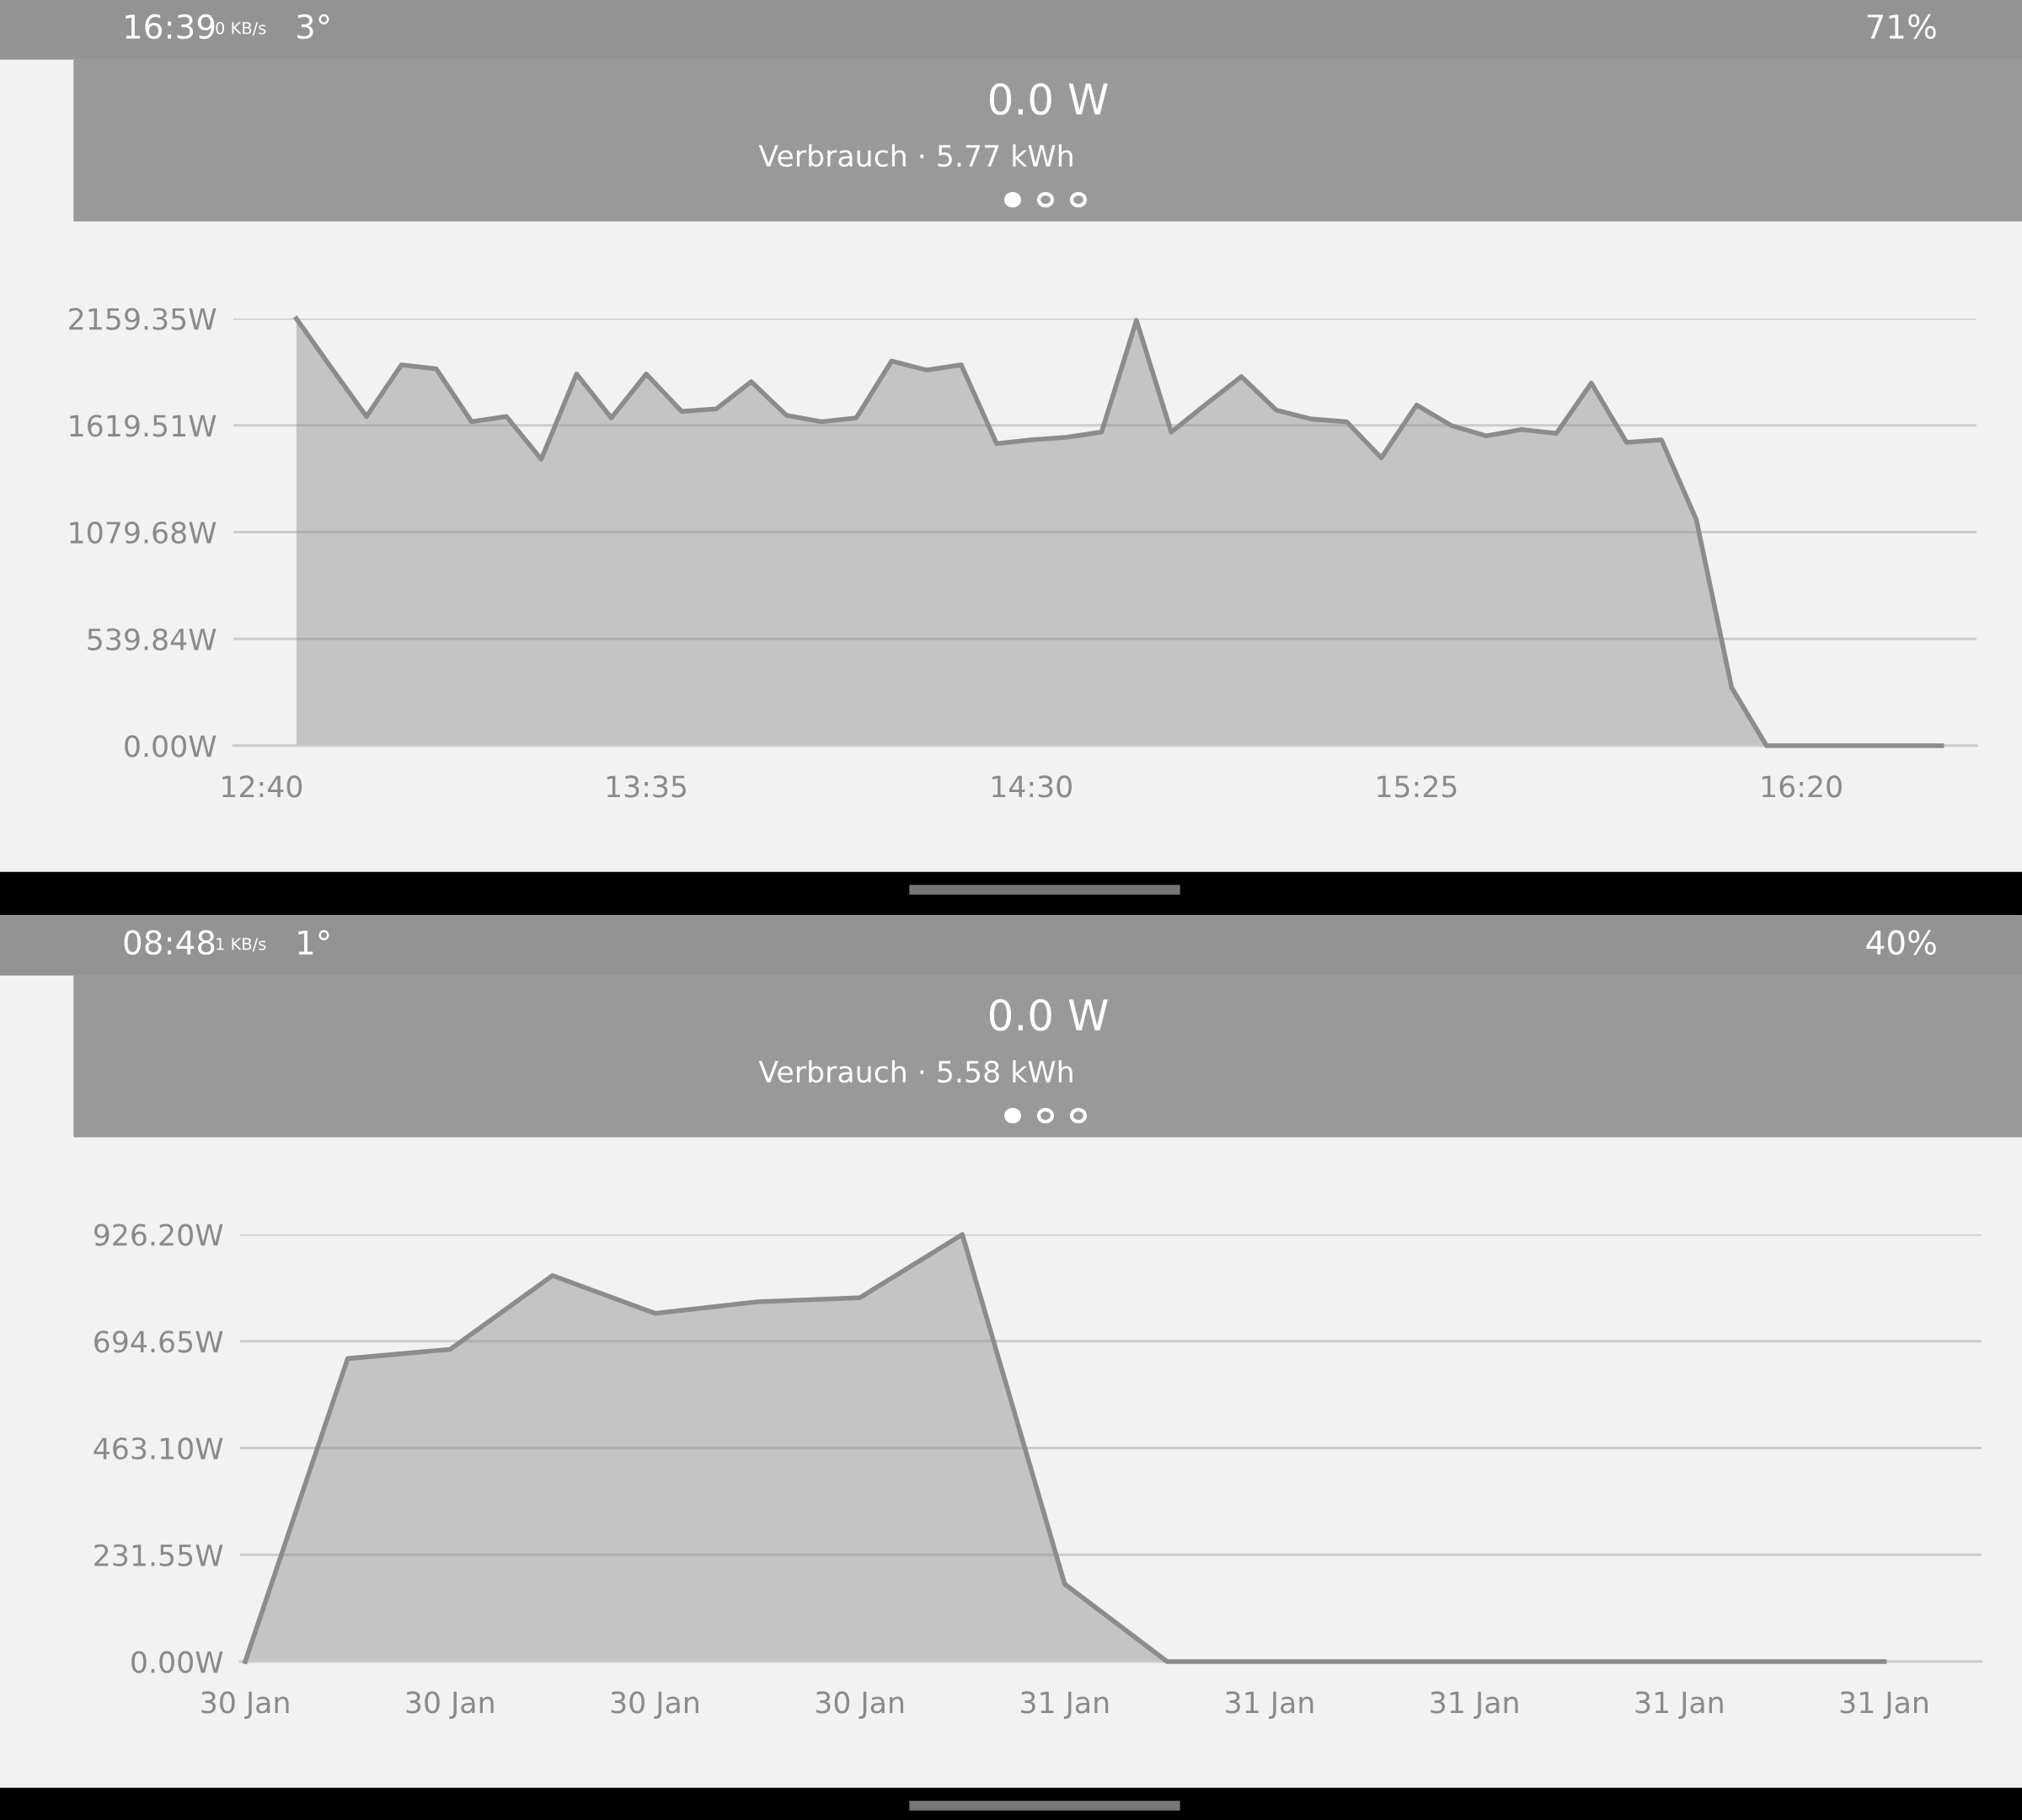 The height and width of the screenshot is (1820, 2022). Describe the element at coordinates (158, 1341) in the screenshot. I see `y-tick-label: 694.65W` at that location.